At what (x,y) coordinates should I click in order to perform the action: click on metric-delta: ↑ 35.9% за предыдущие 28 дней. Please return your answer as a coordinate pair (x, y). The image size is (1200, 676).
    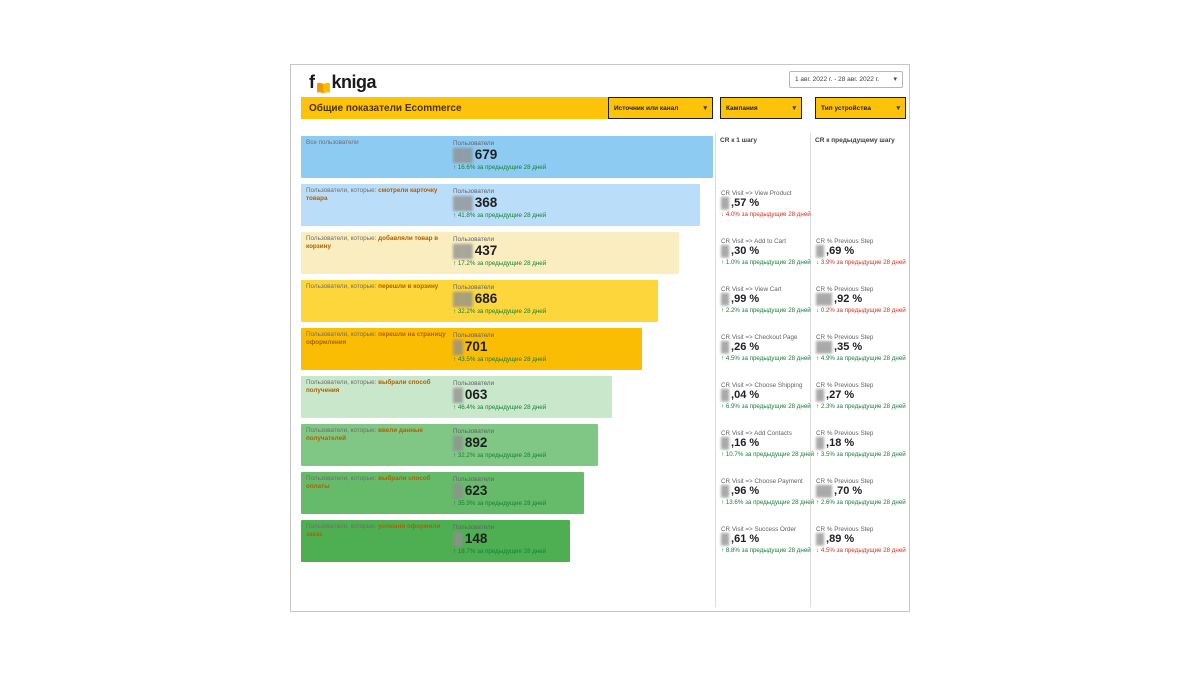
    Looking at the image, I should click on (500, 503).